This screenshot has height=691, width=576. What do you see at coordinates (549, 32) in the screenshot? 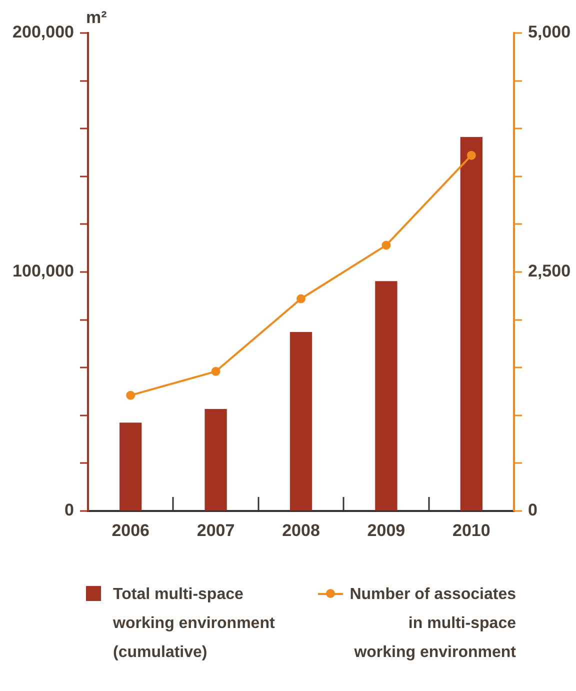
I see `y2-tick-label: 5,000` at bounding box center [549, 32].